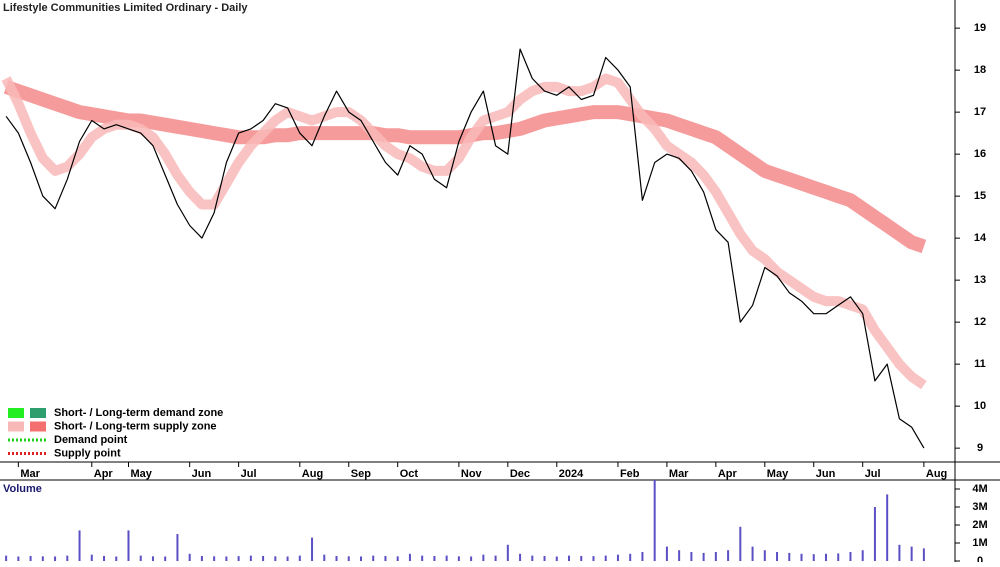 This screenshot has width=1000, height=567. What do you see at coordinates (778, 474) in the screenshot?
I see `x-tick-label: May` at bounding box center [778, 474].